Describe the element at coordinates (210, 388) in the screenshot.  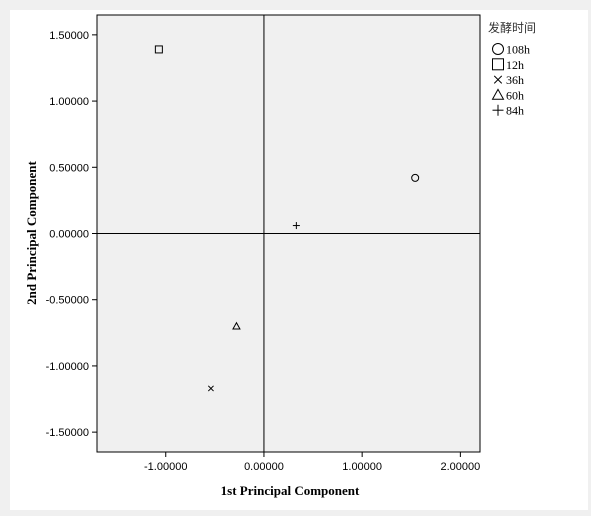
I see `data-point-36h` at that location.